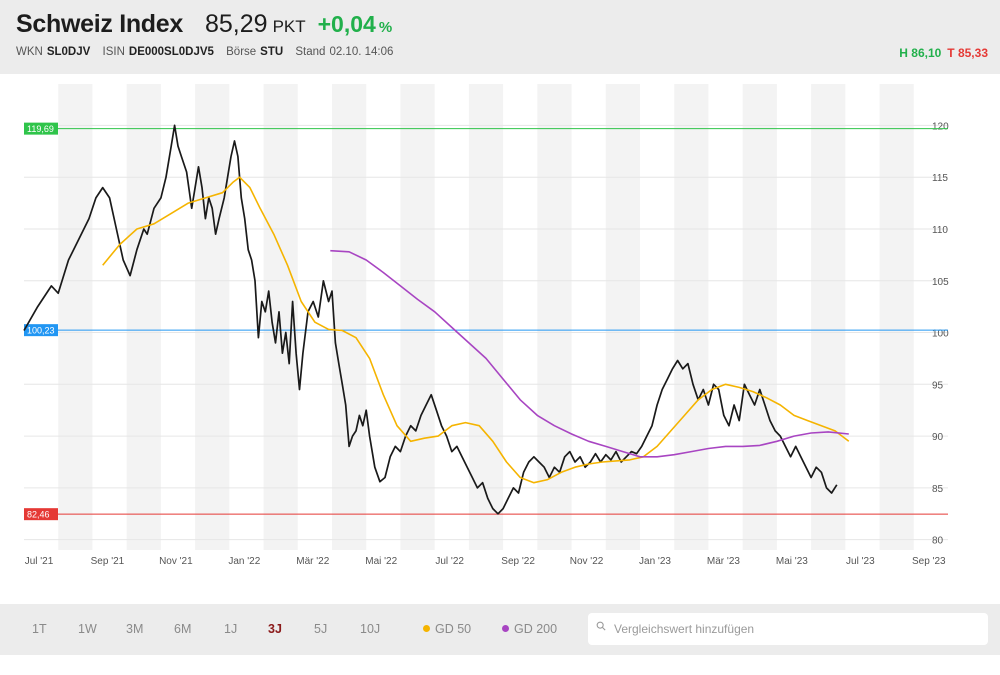 This screenshot has height=675, width=1000. I want to click on range-button-5j: 5J, so click(321, 629).